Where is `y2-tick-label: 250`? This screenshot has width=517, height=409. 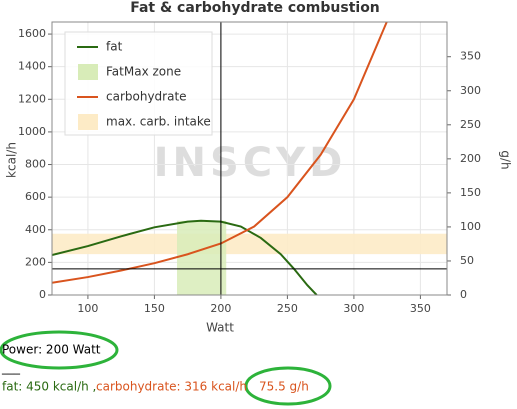
y2-tick-label: 250 is located at coordinates (470, 124).